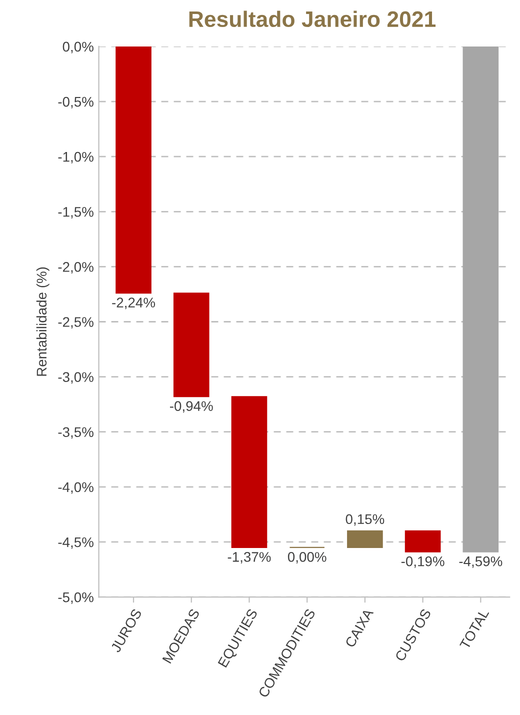  What do you see at coordinates (76, 543) in the screenshot?
I see `y-tick-label: -4,5%` at bounding box center [76, 543].